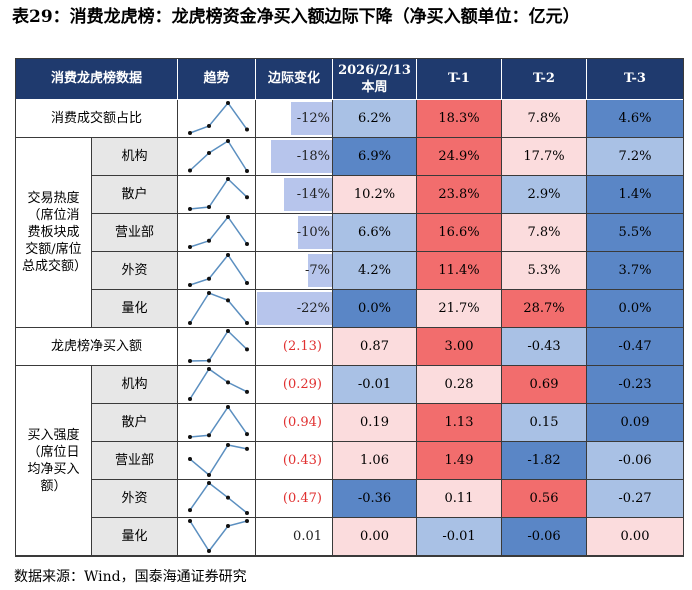  I want to click on change-cell: (0.47), so click(294, 499).